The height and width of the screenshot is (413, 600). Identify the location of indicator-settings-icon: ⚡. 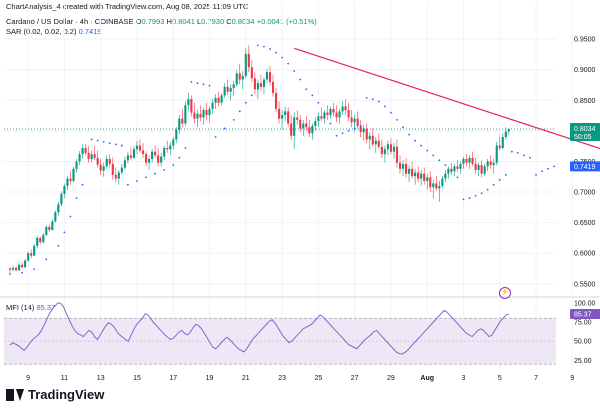
(505, 293).